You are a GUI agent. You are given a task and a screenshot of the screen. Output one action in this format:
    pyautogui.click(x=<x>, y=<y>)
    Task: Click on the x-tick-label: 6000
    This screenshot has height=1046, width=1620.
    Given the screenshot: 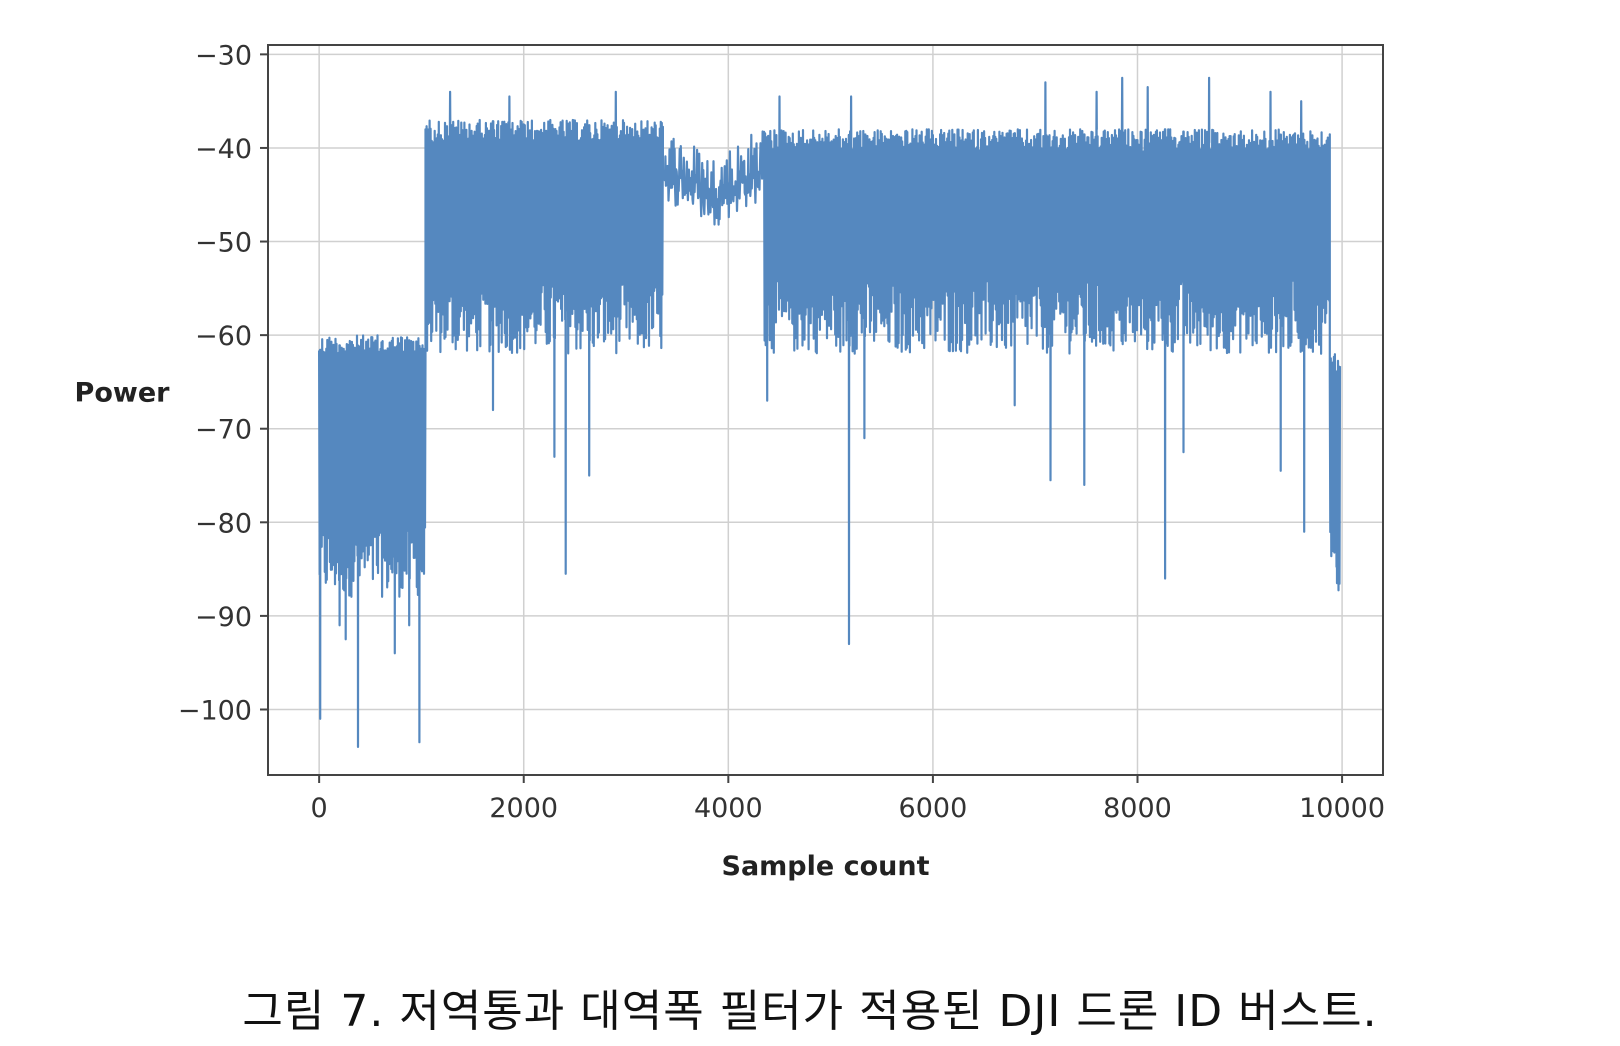 What is the action you would take?
    pyautogui.click(x=933, y=808)
    